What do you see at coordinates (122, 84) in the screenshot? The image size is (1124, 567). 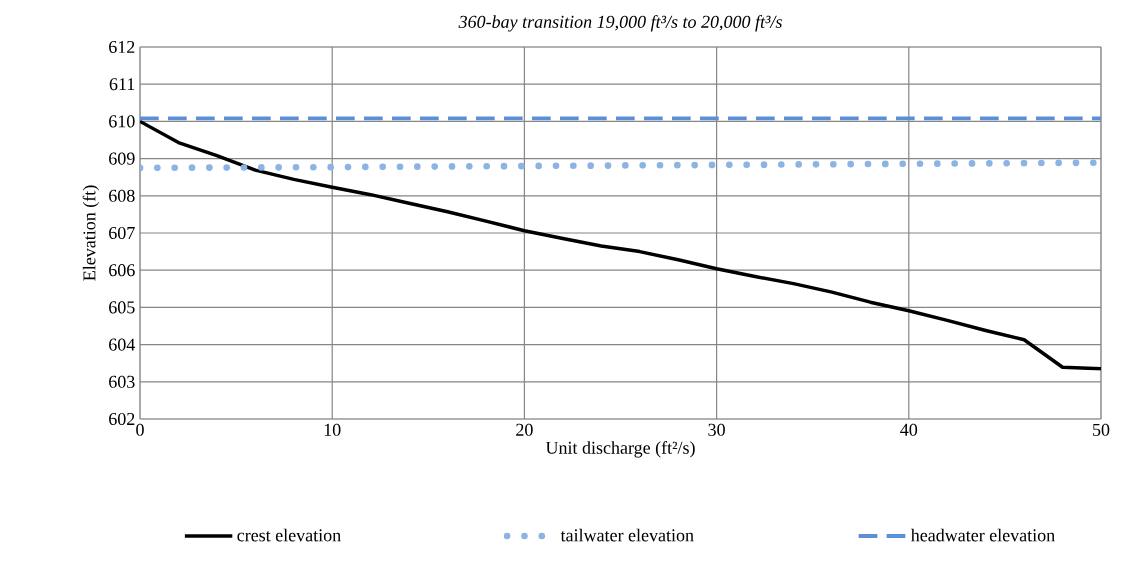 I see `y-tick-label: 611` at bounding box center [122, 84].